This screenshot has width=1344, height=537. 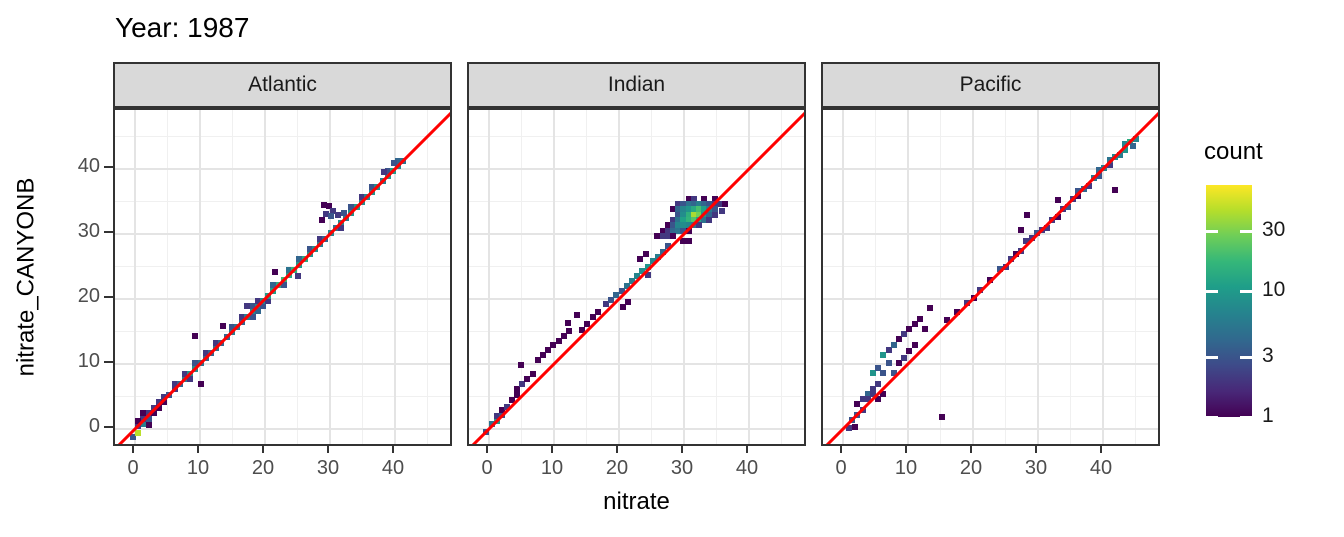 What do you see at coordinates (487, 468) in the screenshot?
I see `x-tick-label: 0` at bounding box center [487, 468].